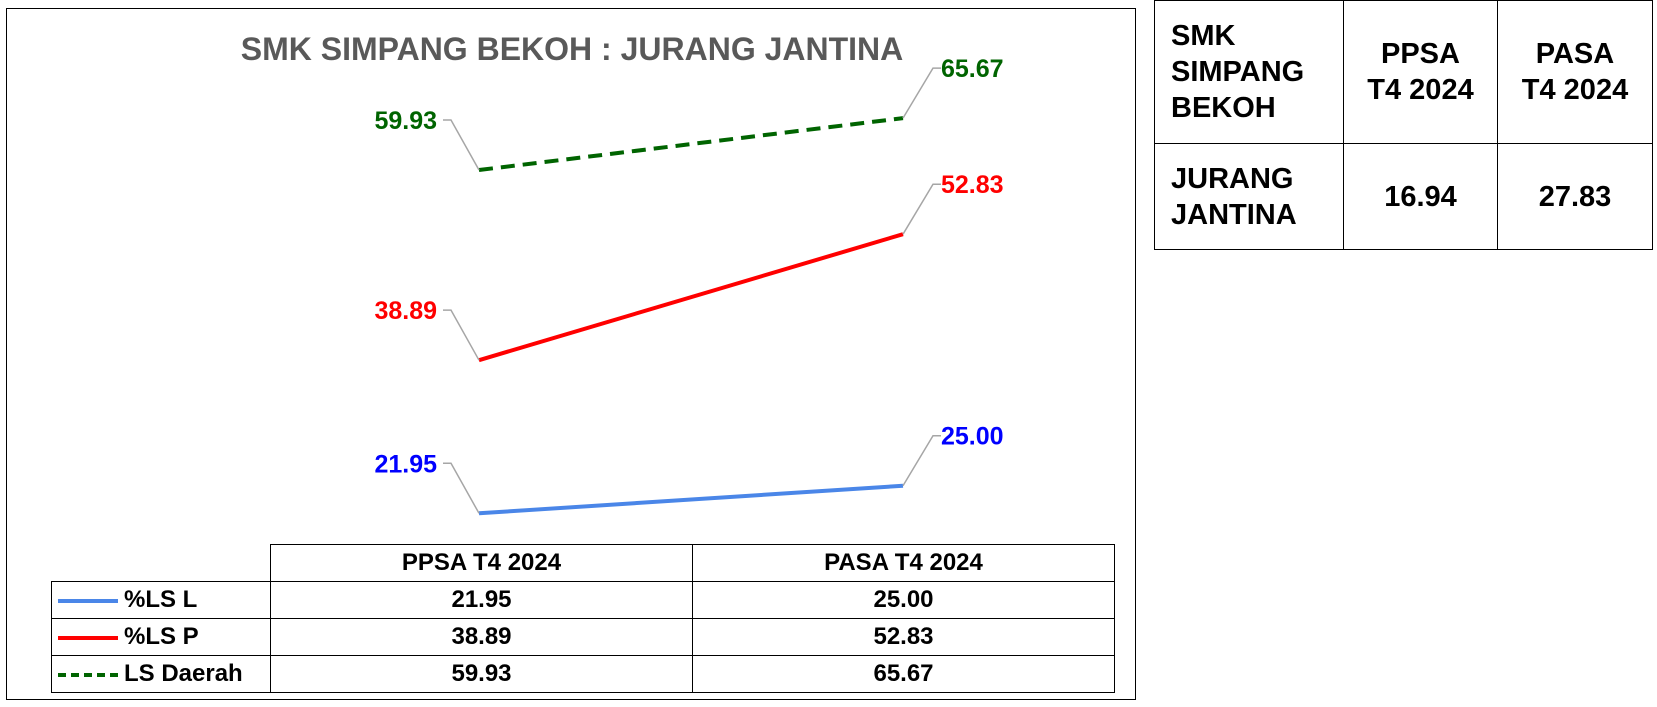 The image size is (1657, 707). I want to click on column-header-pasa: PASA T4 2024, so click(1575, 72).